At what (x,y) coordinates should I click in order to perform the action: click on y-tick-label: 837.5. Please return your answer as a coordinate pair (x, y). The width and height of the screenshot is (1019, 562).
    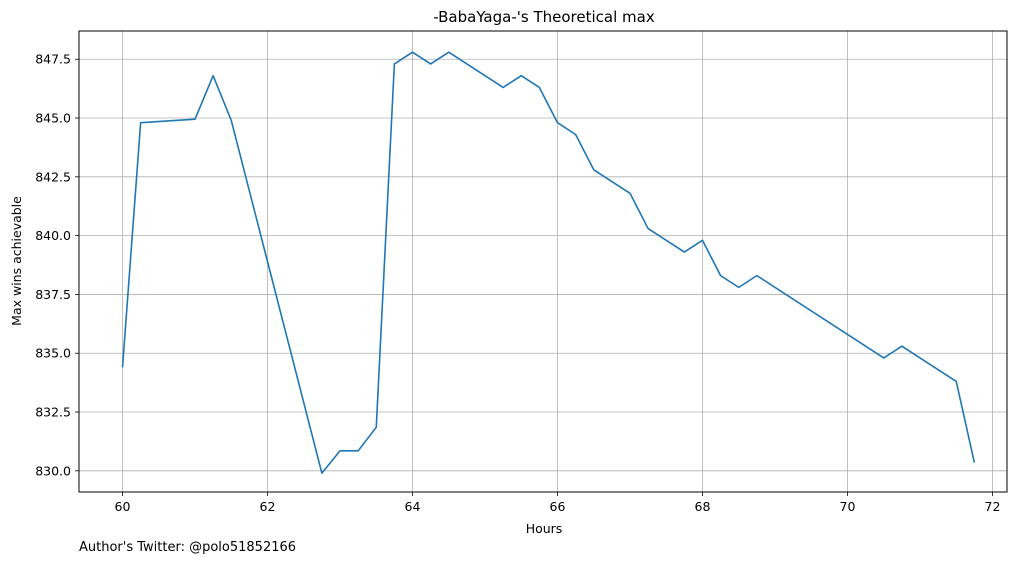
    Looking at the image, I should click on (53, 294).